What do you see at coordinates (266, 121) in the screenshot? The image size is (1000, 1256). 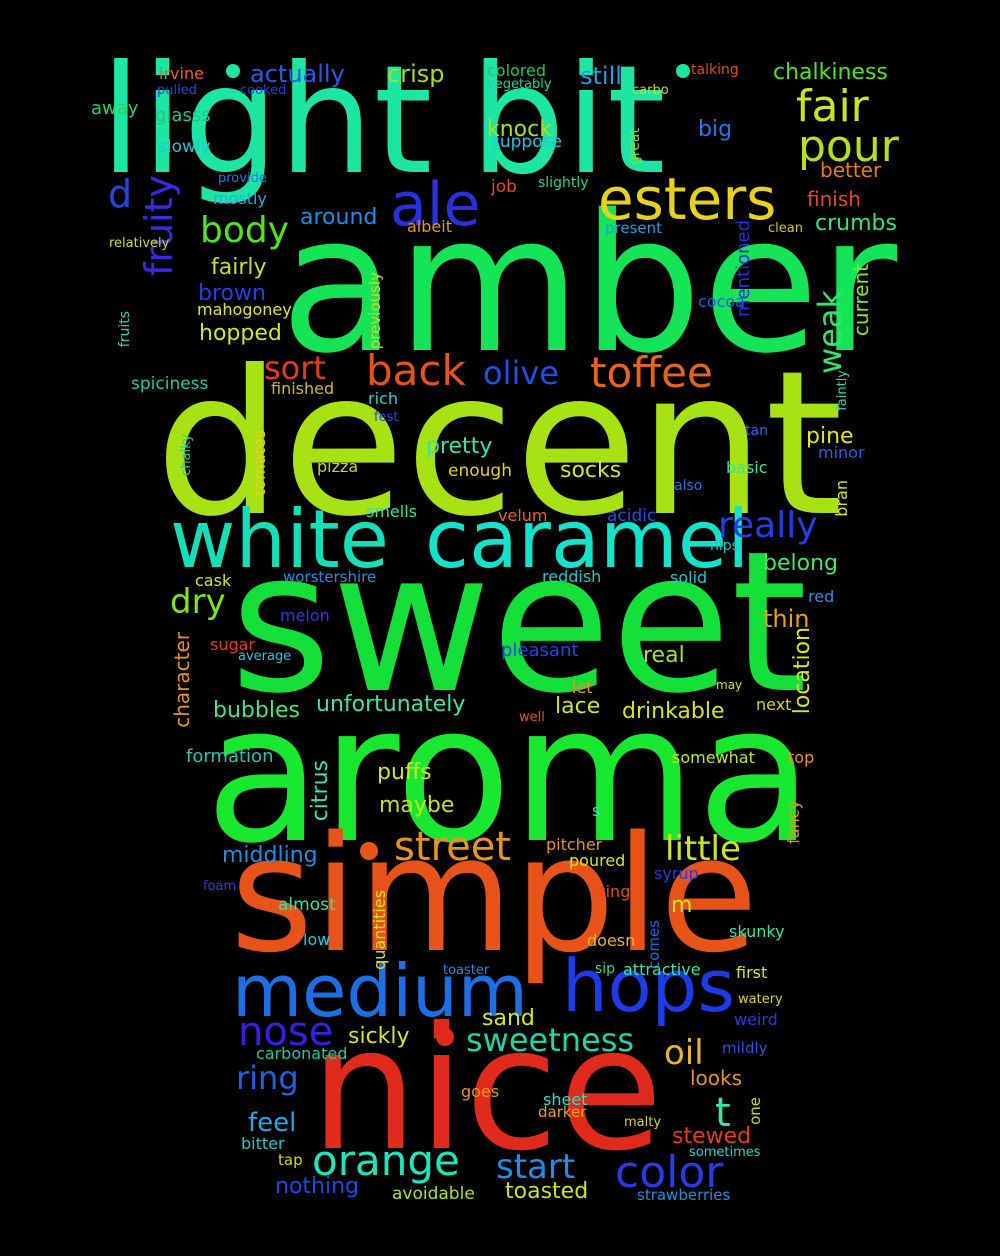 I see `word-light: light` at bounding box center [266, 121].